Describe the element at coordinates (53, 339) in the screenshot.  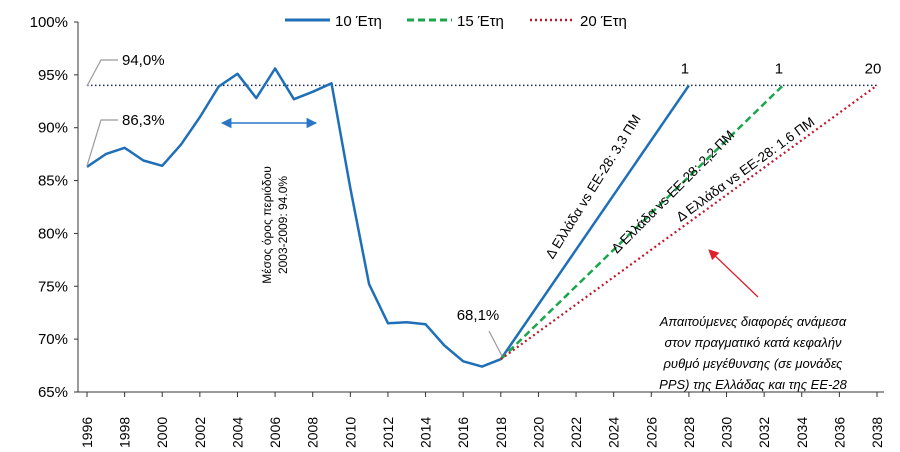
I see `y-tick-label: 70%` at that location.